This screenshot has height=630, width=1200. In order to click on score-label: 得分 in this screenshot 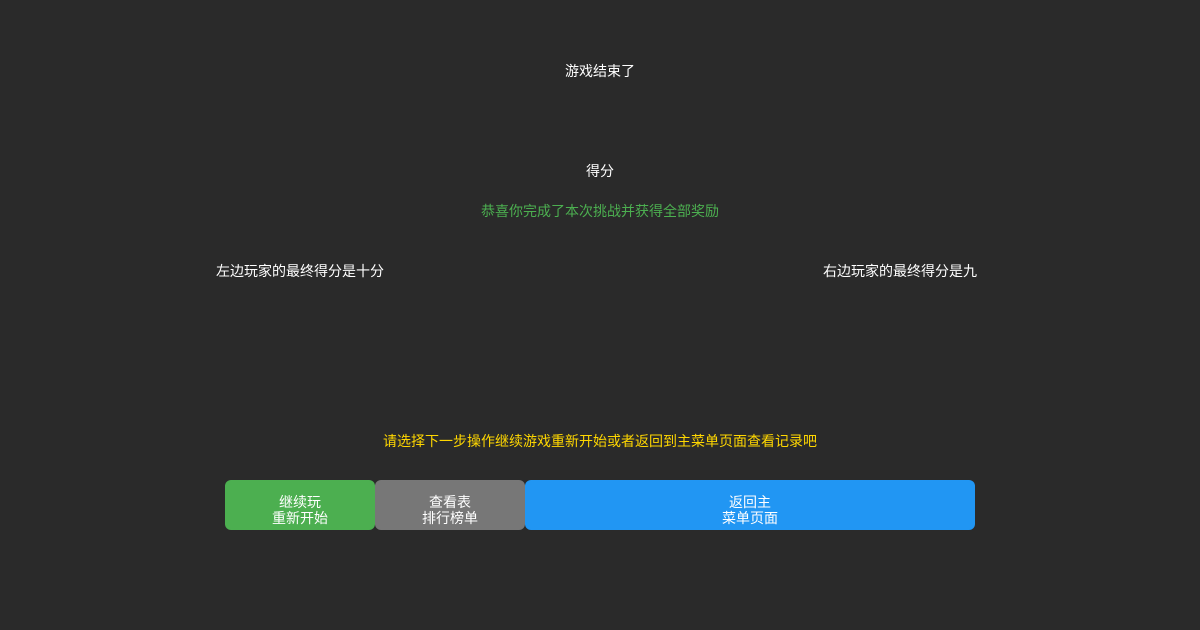, I will do `click(600, 172)`.